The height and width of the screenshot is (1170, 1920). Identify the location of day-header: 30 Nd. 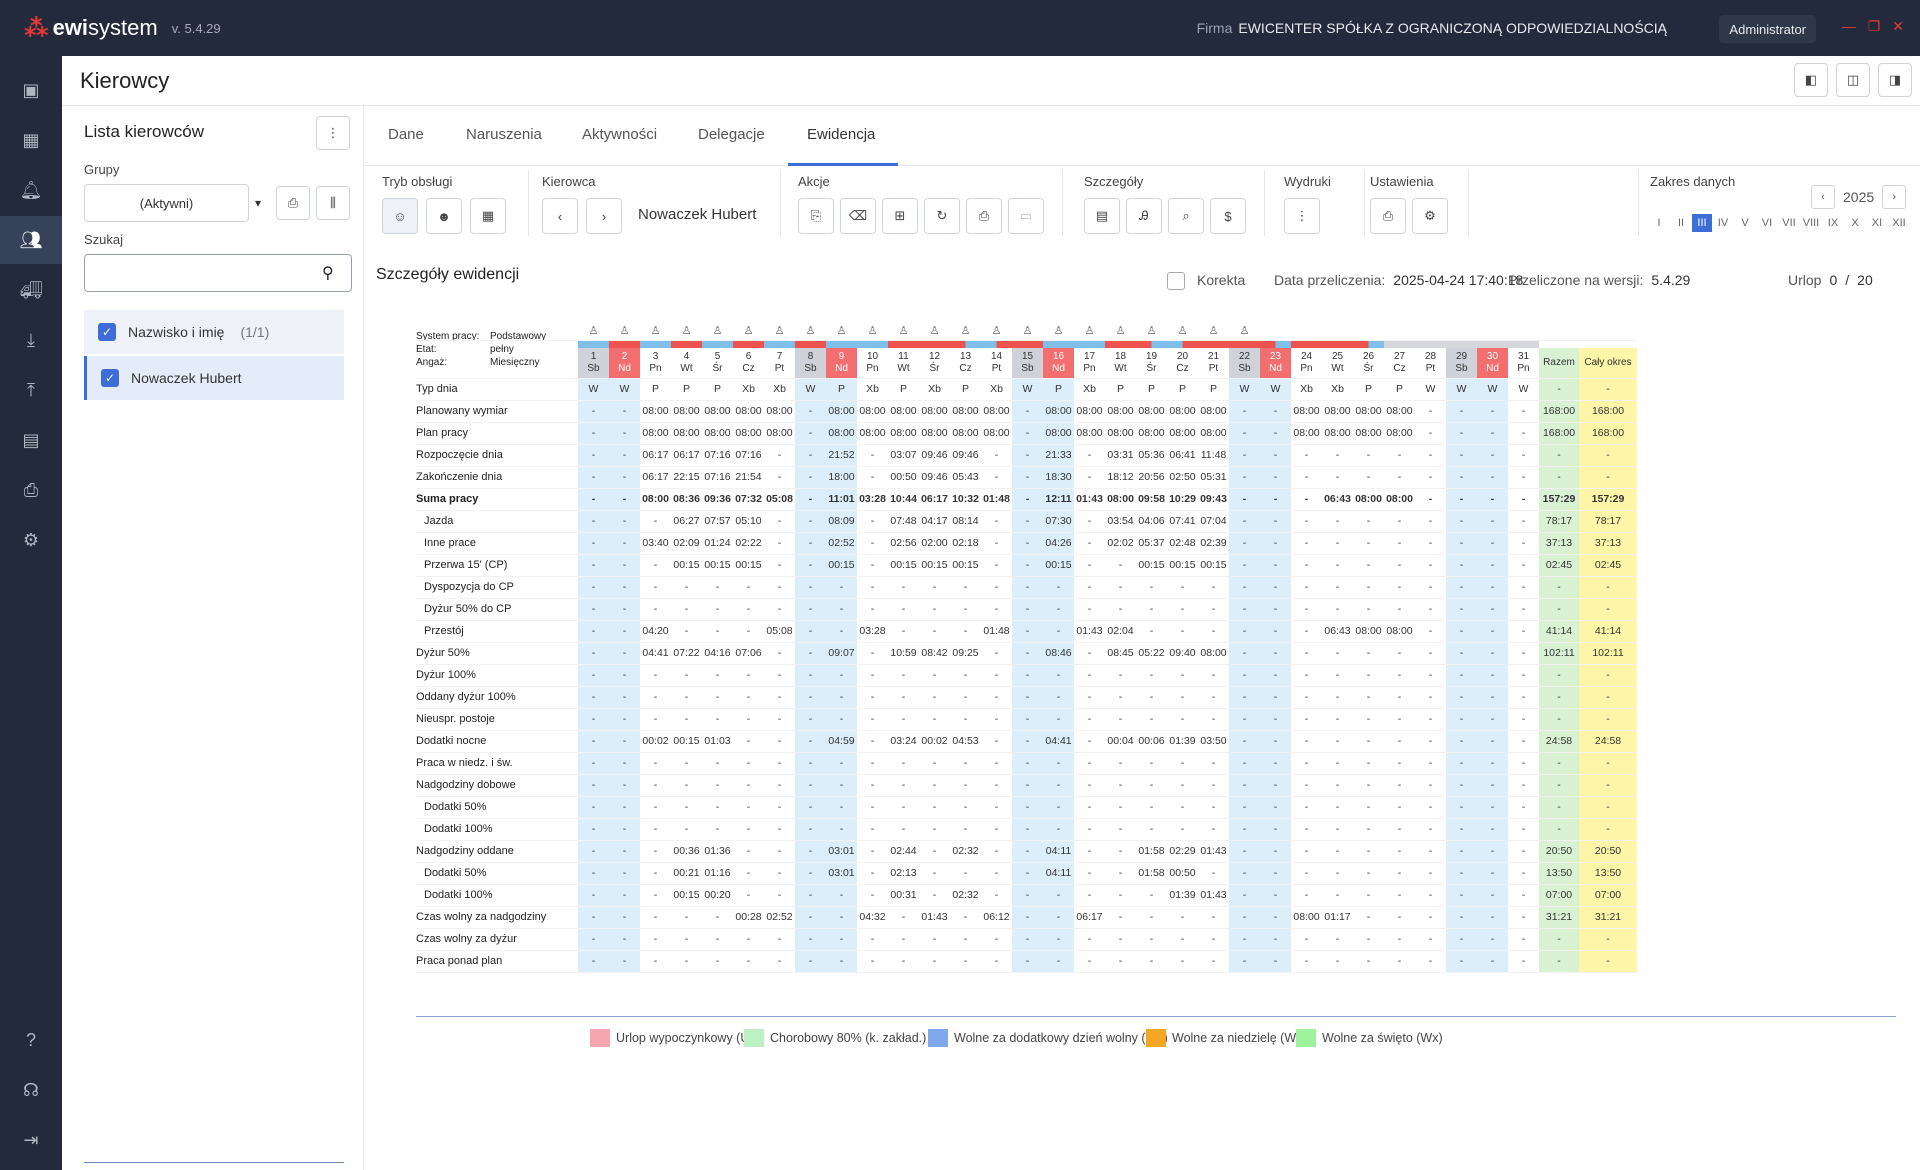
(1492, 363).